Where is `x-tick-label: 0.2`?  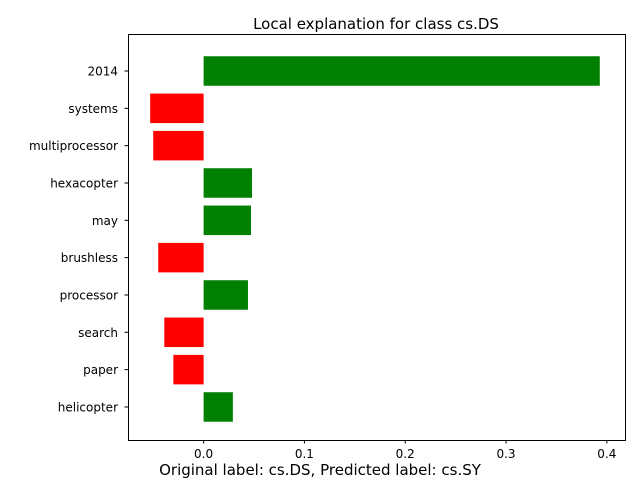 x-tick-label: 0.2 is located at coordinates (405, 454).